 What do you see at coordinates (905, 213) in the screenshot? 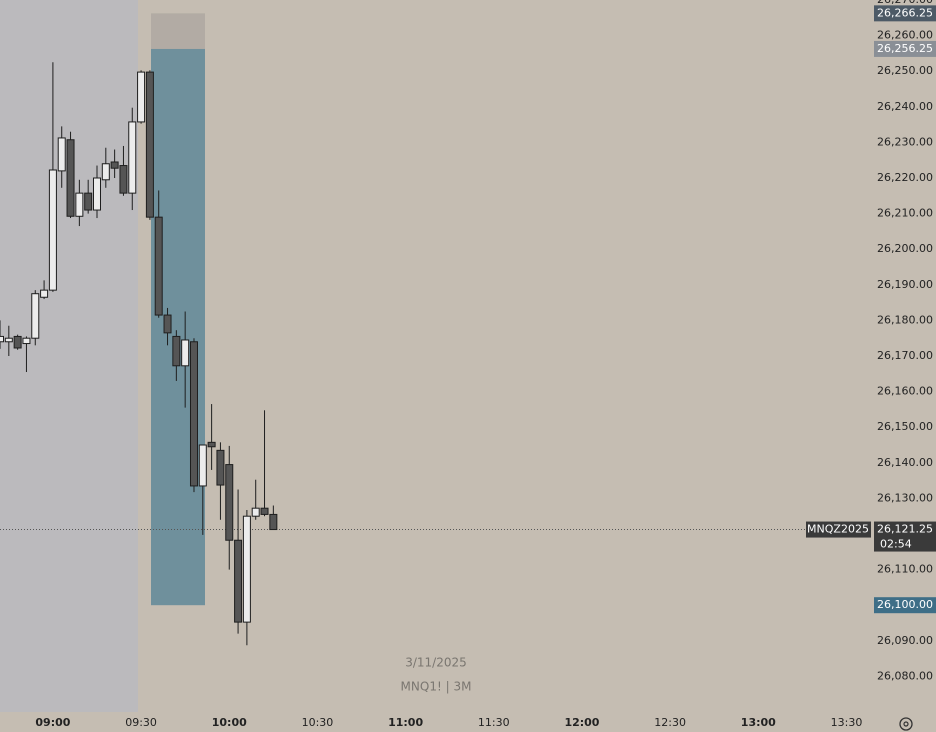
I see `y-tick-label: 26,210.00` at bounding box center [905, 213].